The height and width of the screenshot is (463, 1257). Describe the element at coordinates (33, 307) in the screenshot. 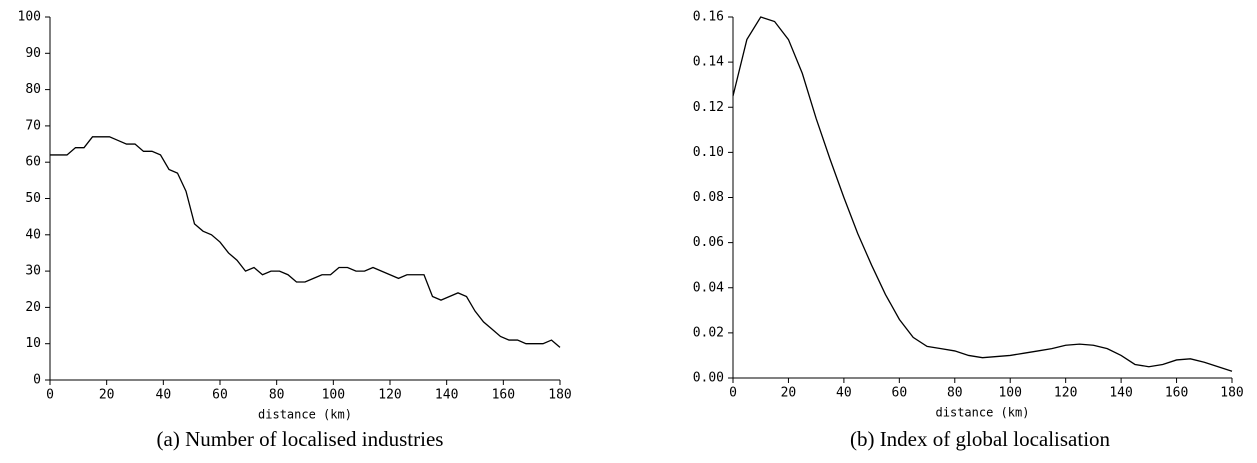

I see `y-tick-label: 20` at that location.